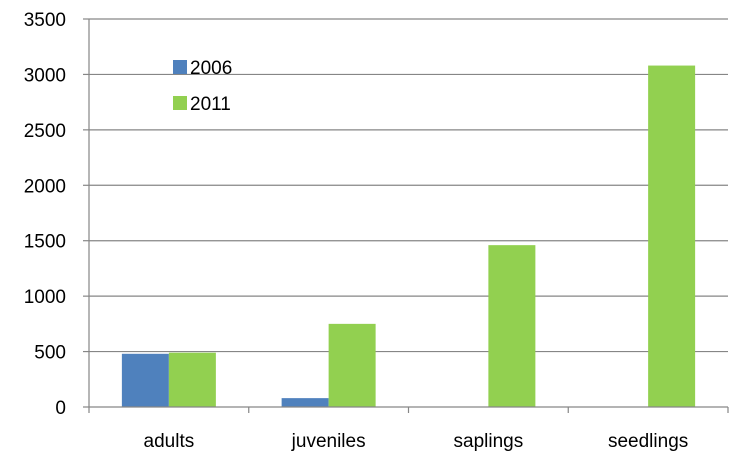 This screenshot has height=454, width=739. Describe the element at coordinates (60, 408) in the screenshot. I see `y-tick-label-0: 0` at that location.